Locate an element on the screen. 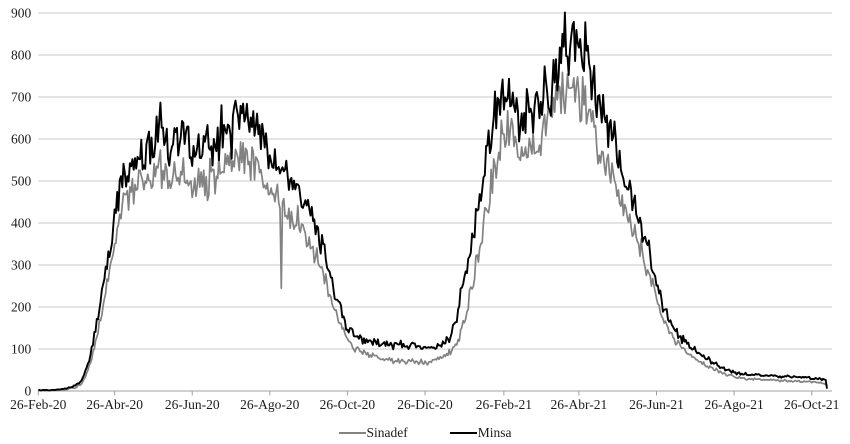 This screenshot has height=444, width=850. x-tick-label: 26-Dic-20 is located at coordinates (425, 404).